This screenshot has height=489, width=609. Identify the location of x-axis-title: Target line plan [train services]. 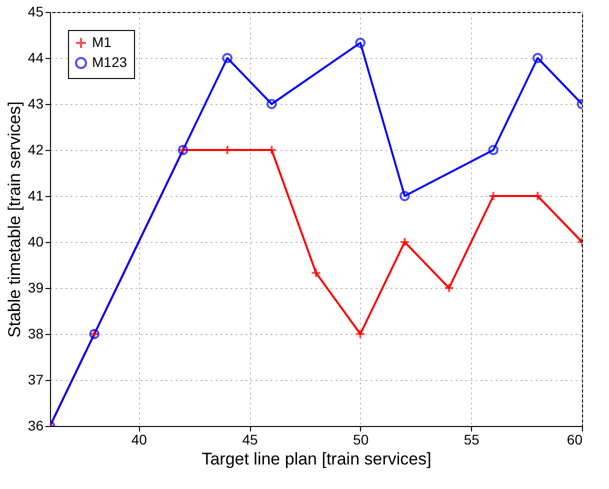
(317, 459).